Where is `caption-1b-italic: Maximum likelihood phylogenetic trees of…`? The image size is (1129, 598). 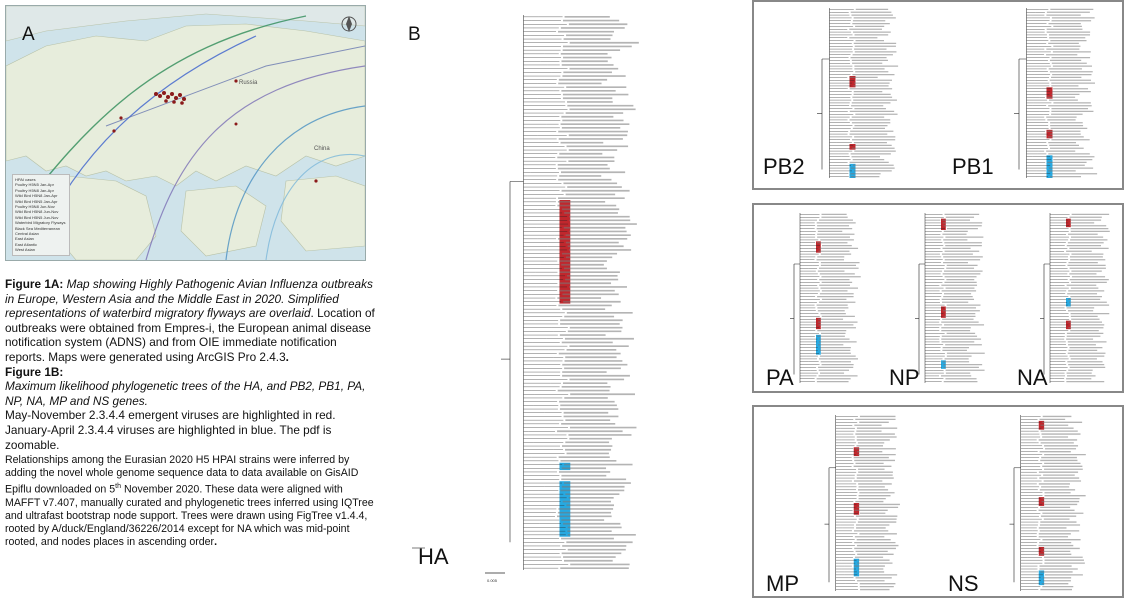 caption-1b-italic: Maximum likelihood phylogenetic trees of… is located at coordinates (185, 393).